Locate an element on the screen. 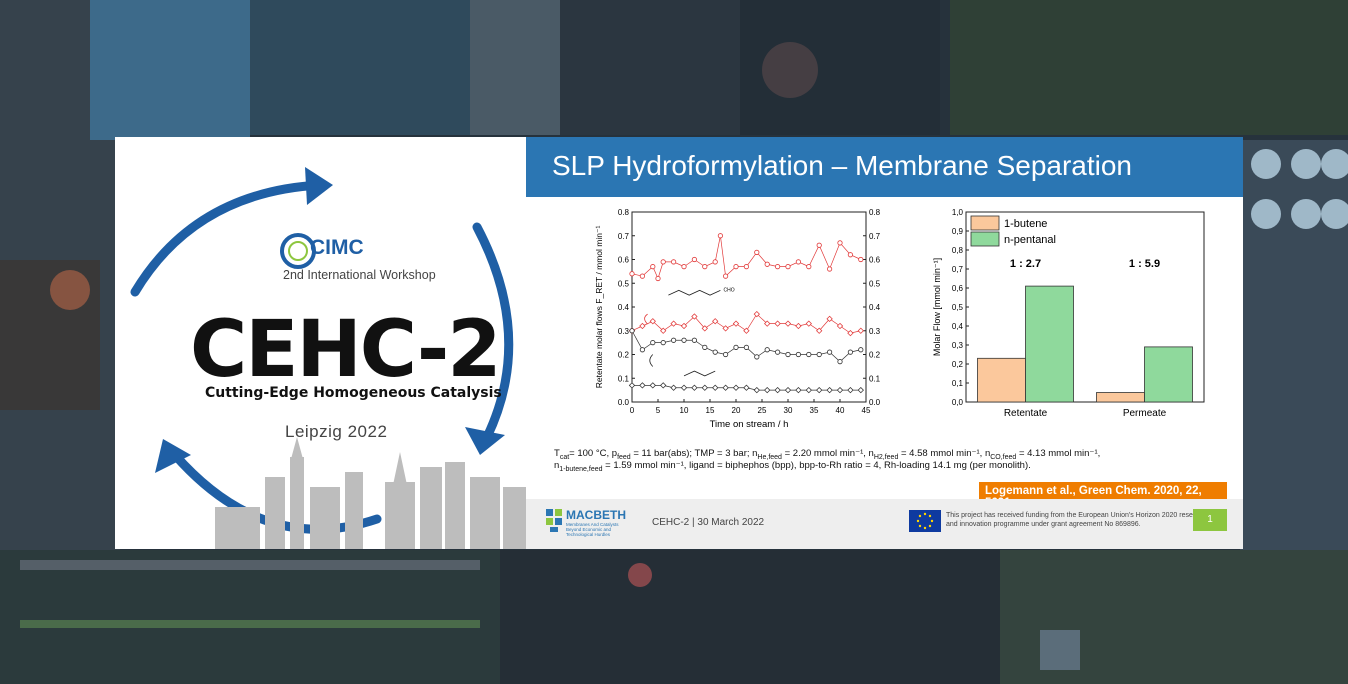 The height and width of the screenshot is (684, 1348). y-tick-label: 0,1 is located at coordinates (958, 383).